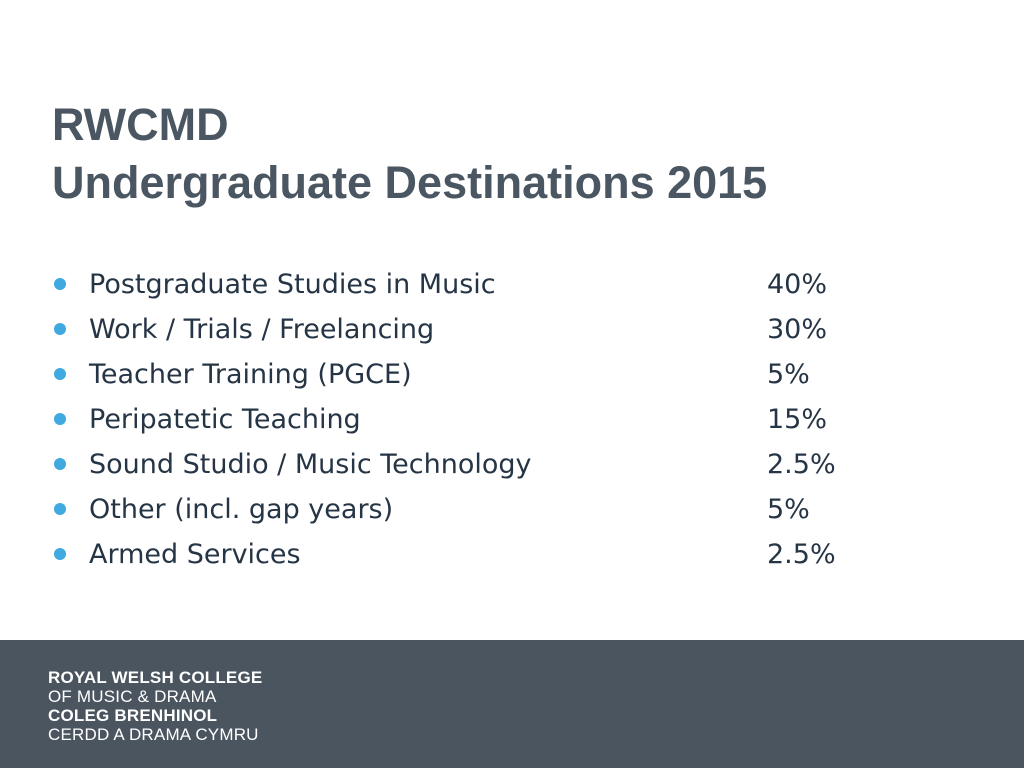 This screenshot has width=1024, height=768. What do you see at coordinates (410, 182) in the screenshot?
I see `title-line-2: Undergraduate Destinations 2015` at bounding box center [410, 182].